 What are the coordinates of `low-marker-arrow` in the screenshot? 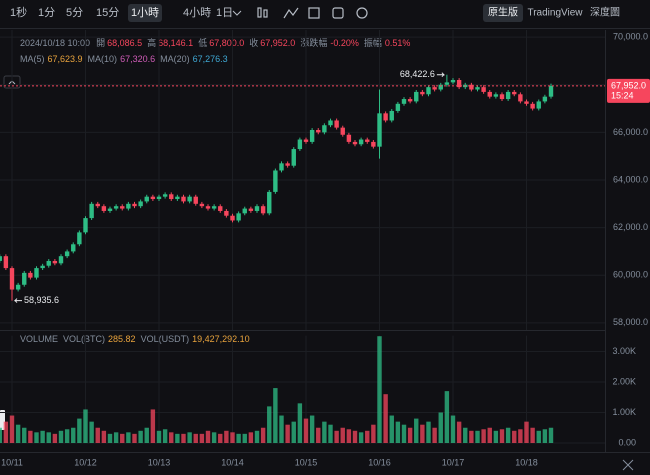 It's located at (17, 300).